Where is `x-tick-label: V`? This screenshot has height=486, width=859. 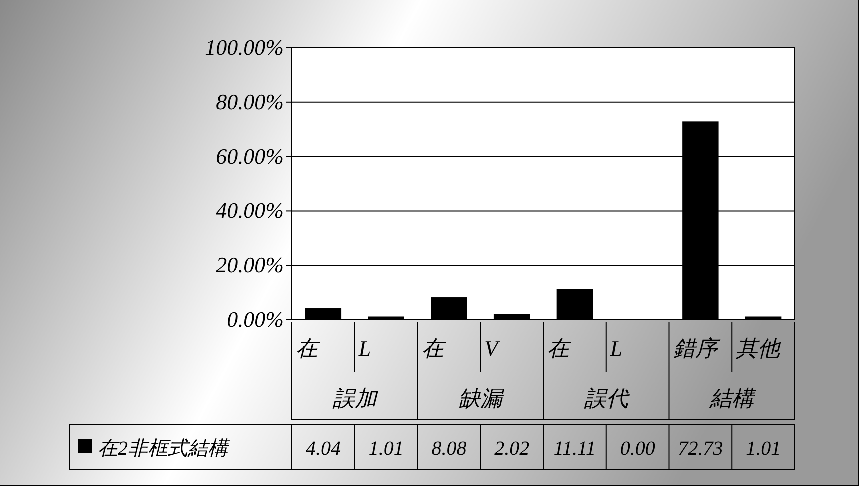
x-tick-label: V is located at coordinates (492, 348).